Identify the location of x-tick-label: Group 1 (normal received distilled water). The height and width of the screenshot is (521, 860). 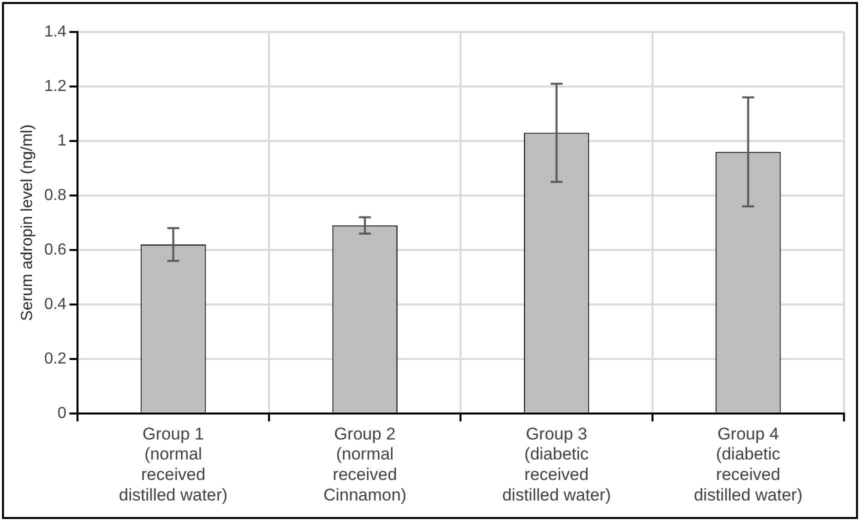
(173, 464).